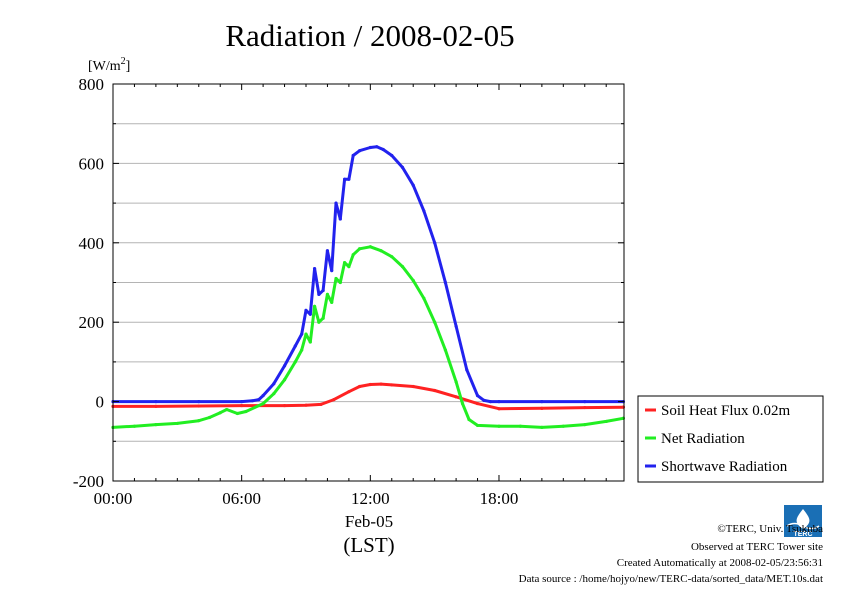 The image size is (842, 595). What do you see at coordinates (770, 529) in the screenshot?
I see `footer-copyright: ©TERC, Univ. Tsukuba` at bounding box center [770, 529].